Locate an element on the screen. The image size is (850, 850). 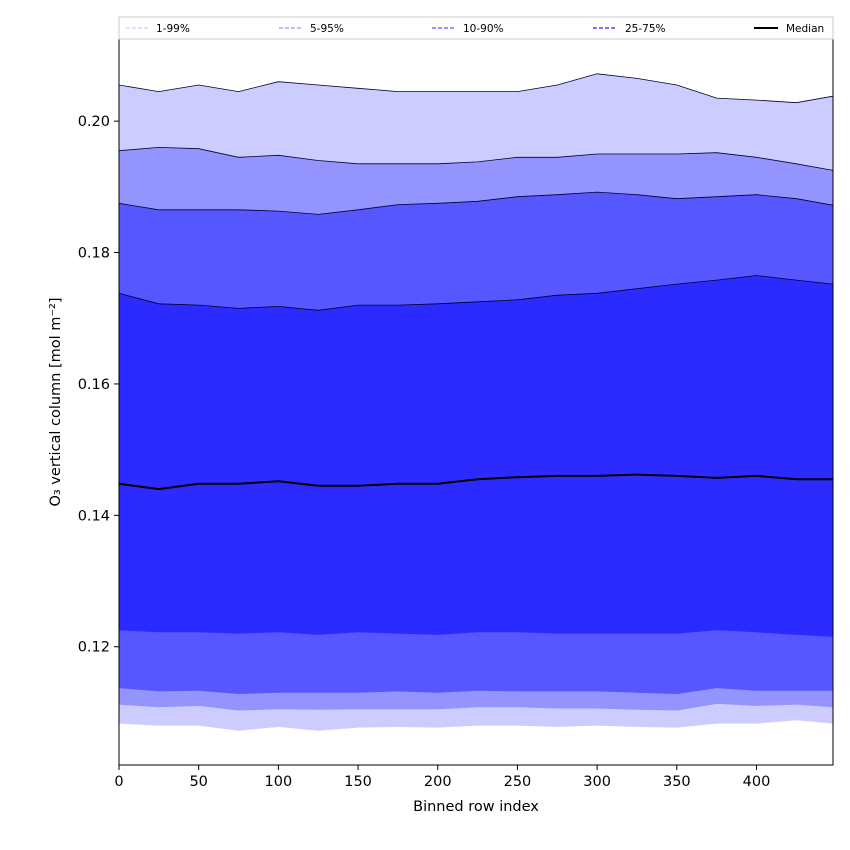
median-layer is located at coordinates (475, 482).